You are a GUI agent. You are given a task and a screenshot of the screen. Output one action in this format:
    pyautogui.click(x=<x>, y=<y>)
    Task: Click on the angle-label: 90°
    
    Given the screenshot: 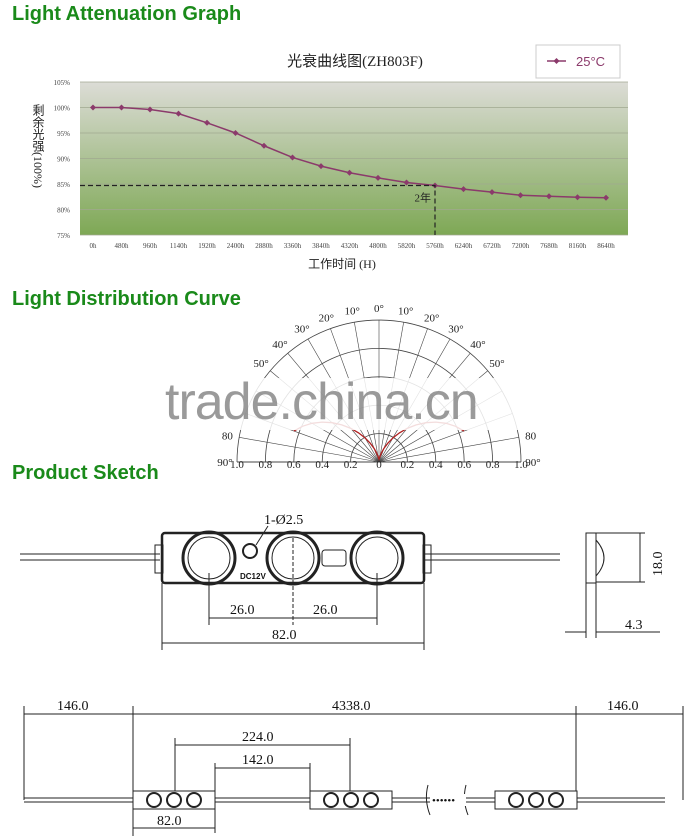 What is the action you would take?
    pyautogui.click(x=532, y=463)
    